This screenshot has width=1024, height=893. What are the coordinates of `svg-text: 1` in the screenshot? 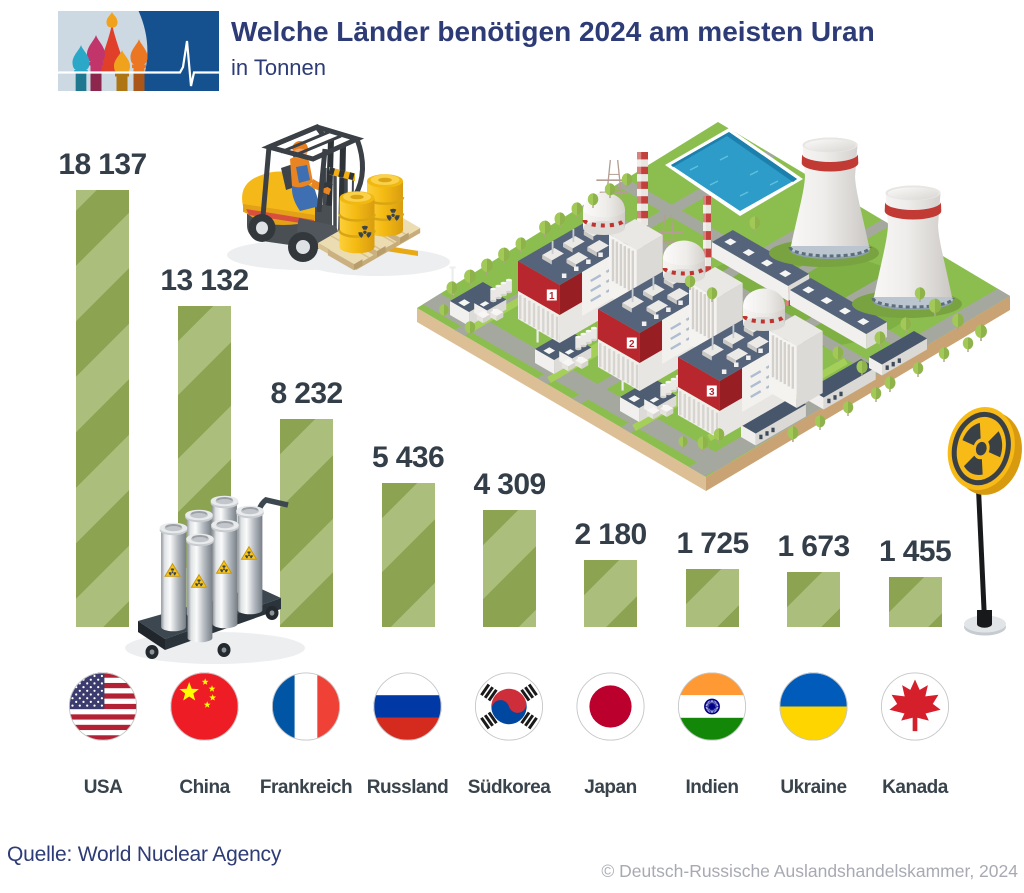 It's located at (552, 296).